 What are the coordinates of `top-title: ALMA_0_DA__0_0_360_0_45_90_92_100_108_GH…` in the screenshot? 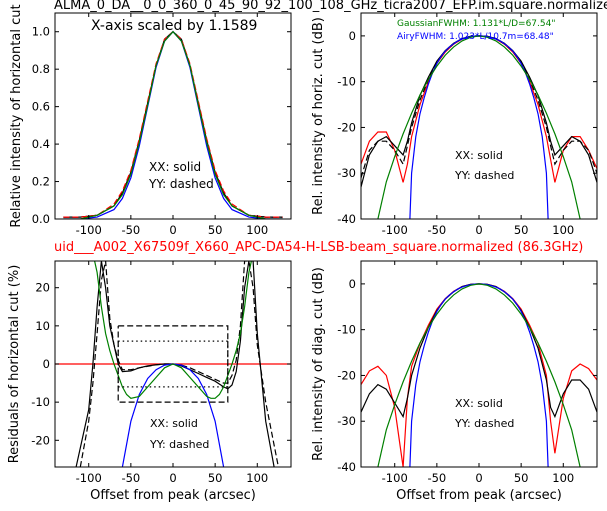 It's located at (330, 6).